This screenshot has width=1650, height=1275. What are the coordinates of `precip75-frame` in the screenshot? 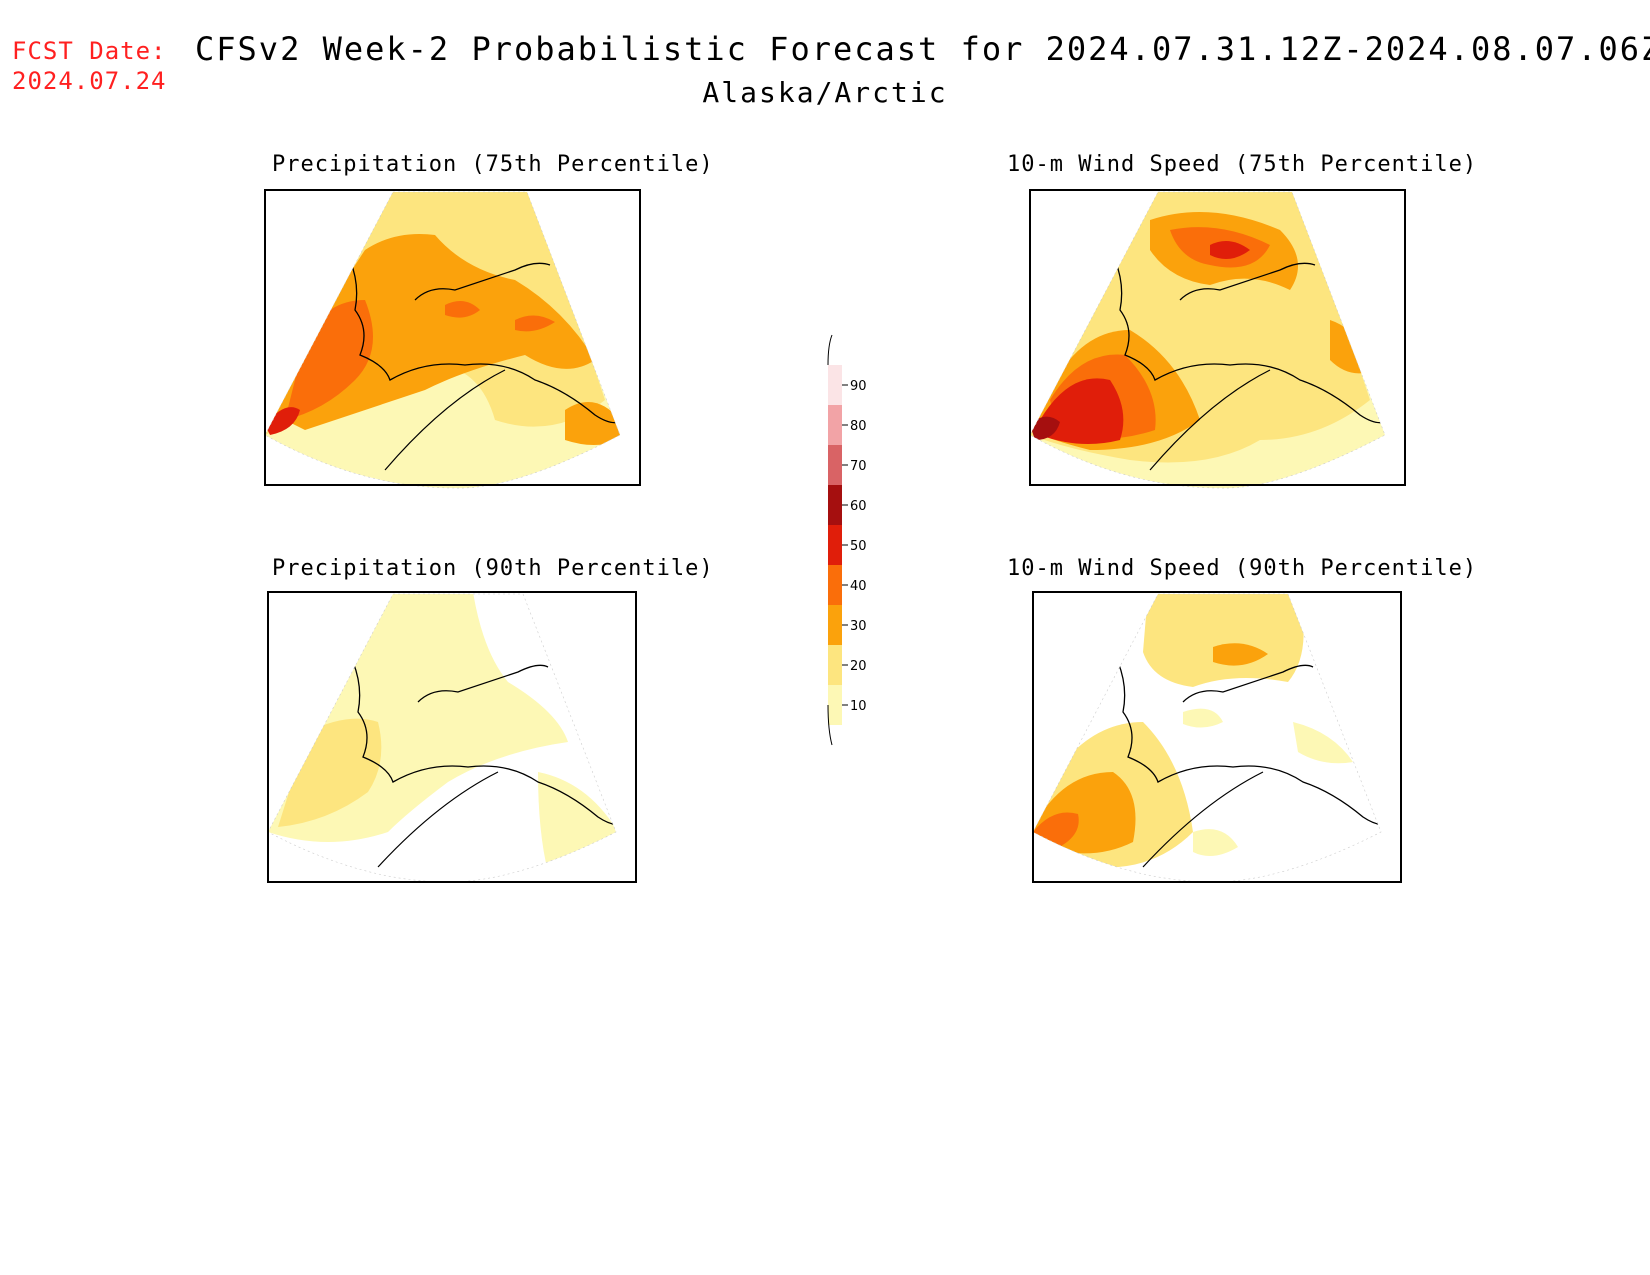 It's located at (452, 337).